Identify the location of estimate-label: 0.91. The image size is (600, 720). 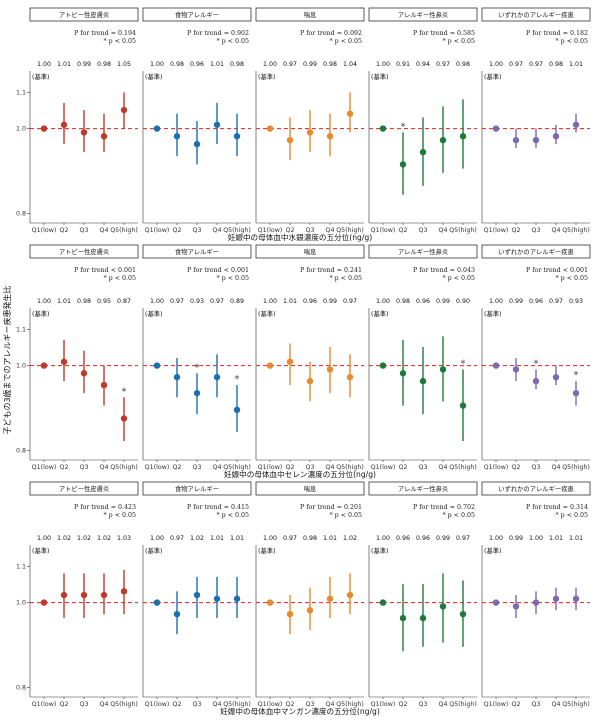
(403, 64).